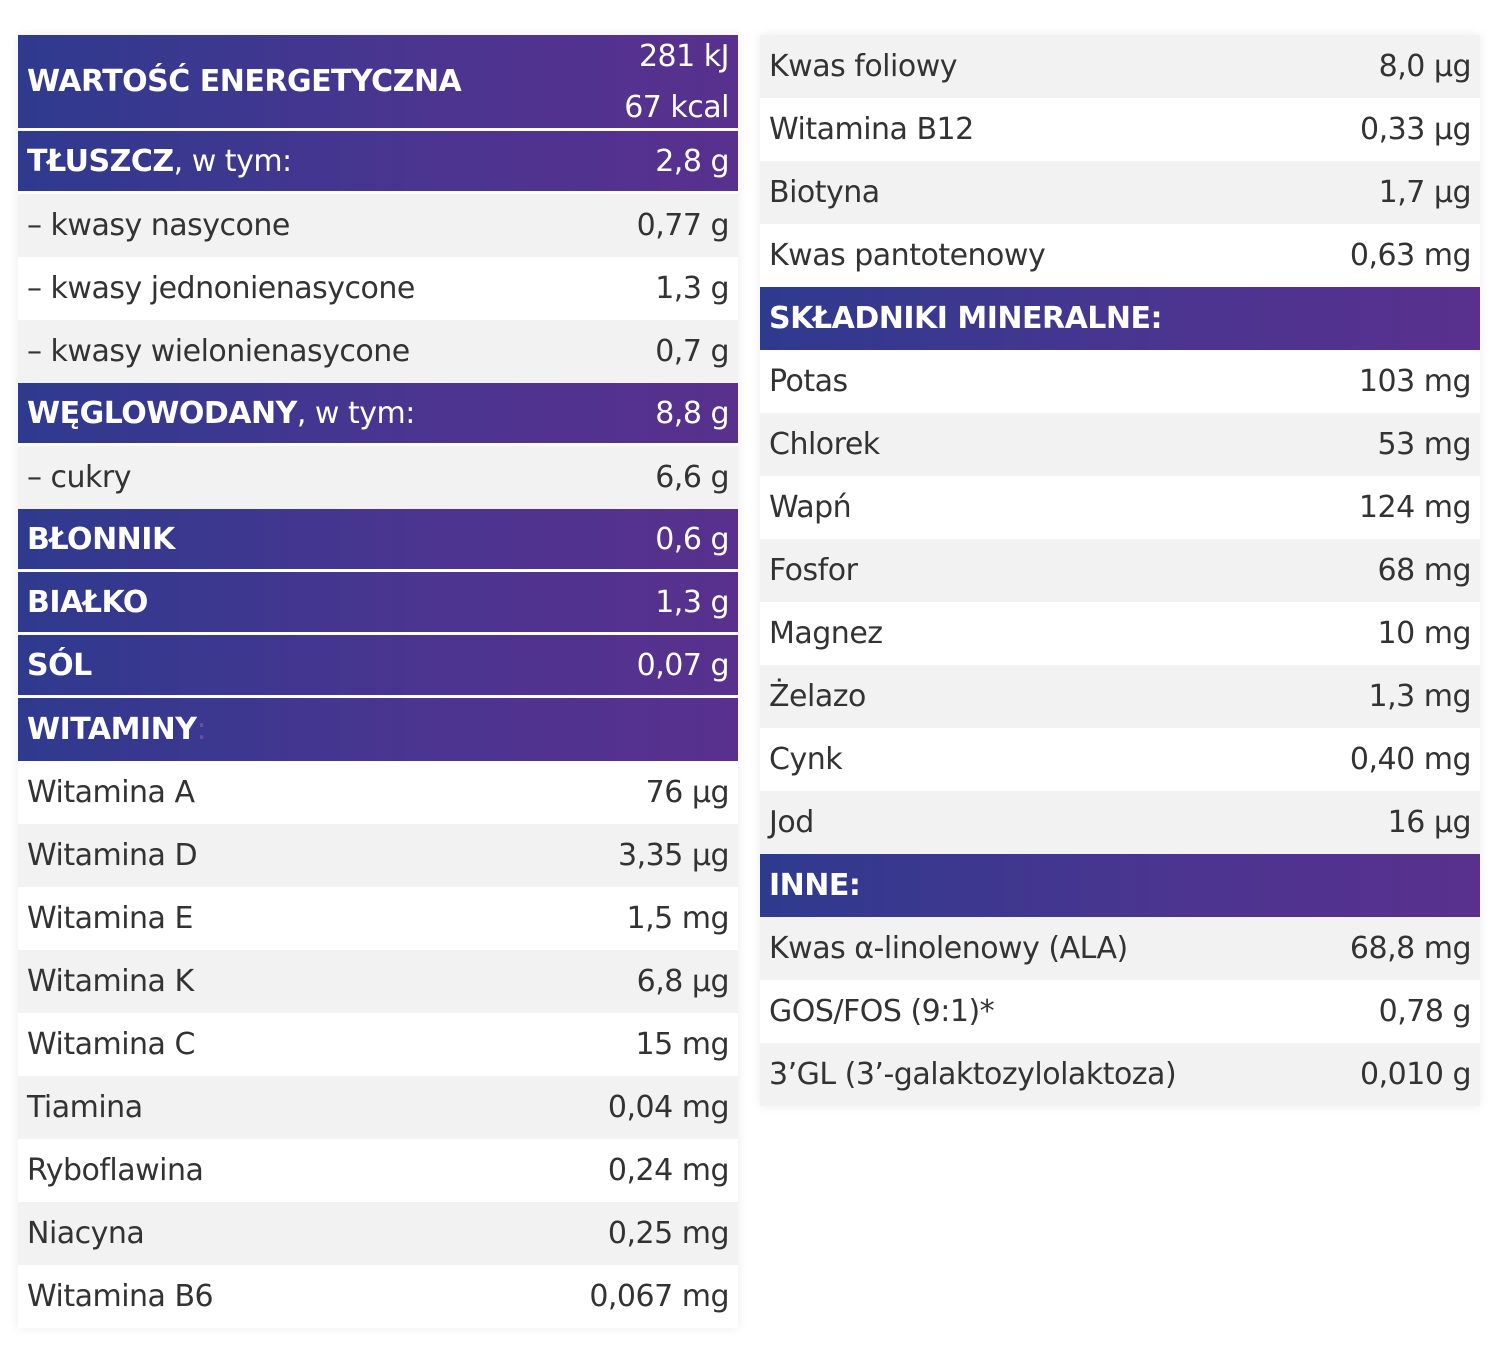 The image size is (1500, 1362). What do you see at coordinates (1425, 1011) in the screenshot?
I see `row-value: 0,78 g` at bounding box center [1425, 1011].